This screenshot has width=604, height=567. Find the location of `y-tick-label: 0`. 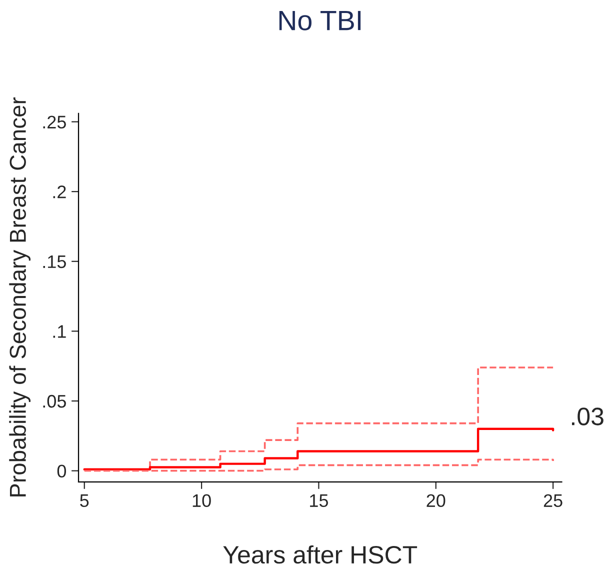

y-tick-label: 0 is located at coordinates (61, 471).